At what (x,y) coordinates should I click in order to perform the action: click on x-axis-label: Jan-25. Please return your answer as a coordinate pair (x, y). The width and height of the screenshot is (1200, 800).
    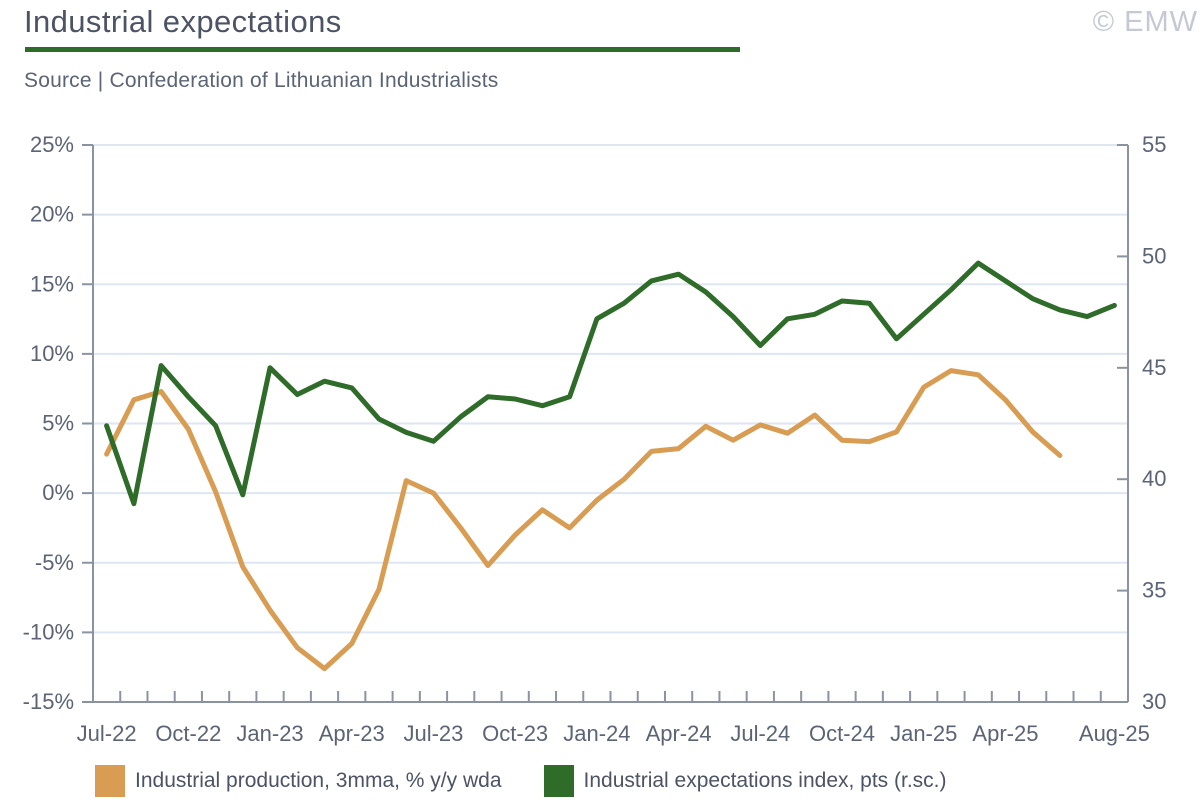
    Looking at the image, I should click on (923, 733).